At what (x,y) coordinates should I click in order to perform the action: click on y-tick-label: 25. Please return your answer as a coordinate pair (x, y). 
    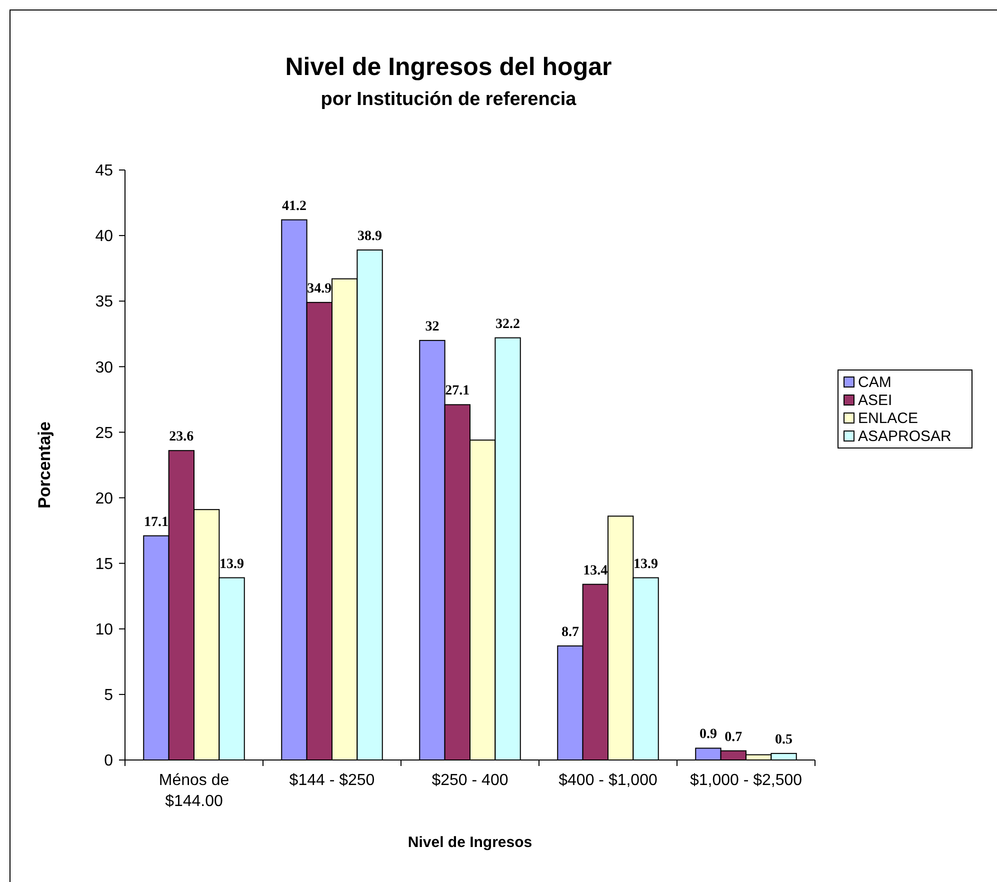
    Looking at the image, I should click on (104, 433).